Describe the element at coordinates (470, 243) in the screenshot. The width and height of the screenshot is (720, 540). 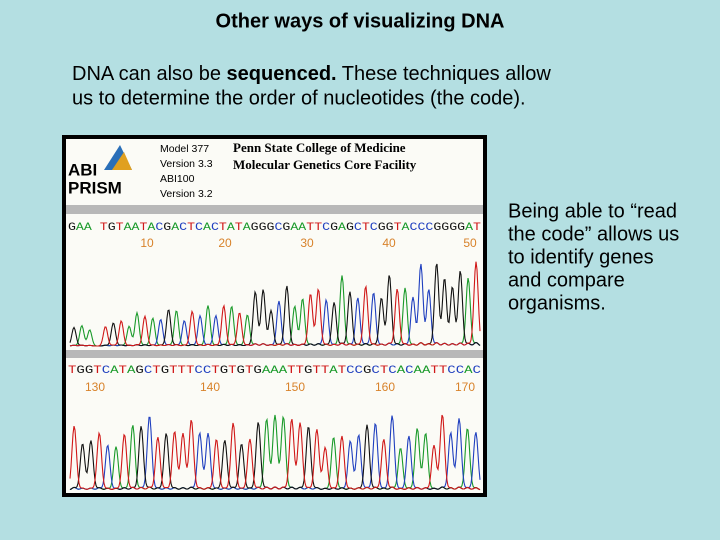
I see `position-label: 50` at that location.